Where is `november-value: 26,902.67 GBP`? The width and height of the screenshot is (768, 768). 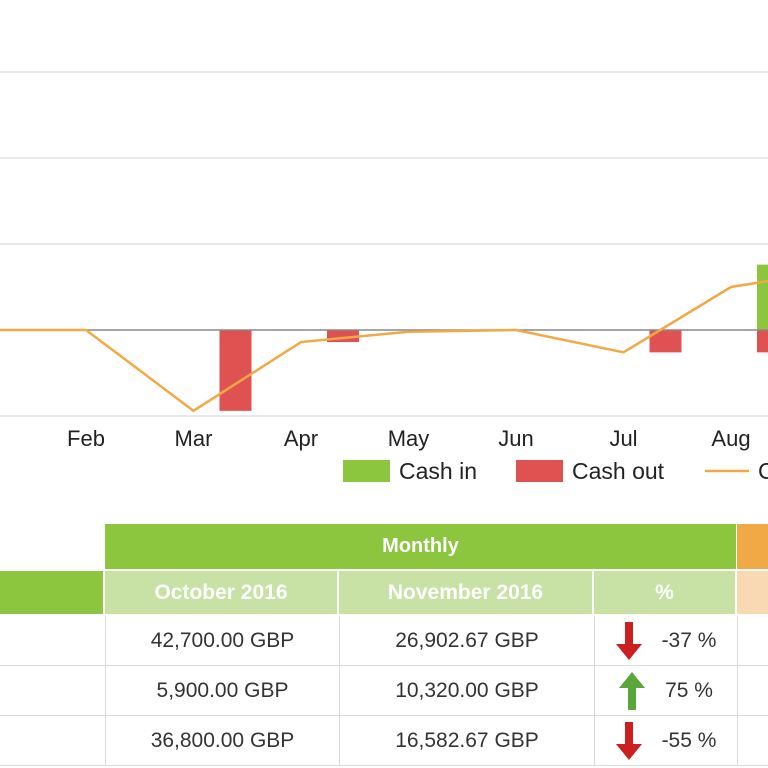 november-value: 26,902.67 GBP is located at coordinates (466, 640).